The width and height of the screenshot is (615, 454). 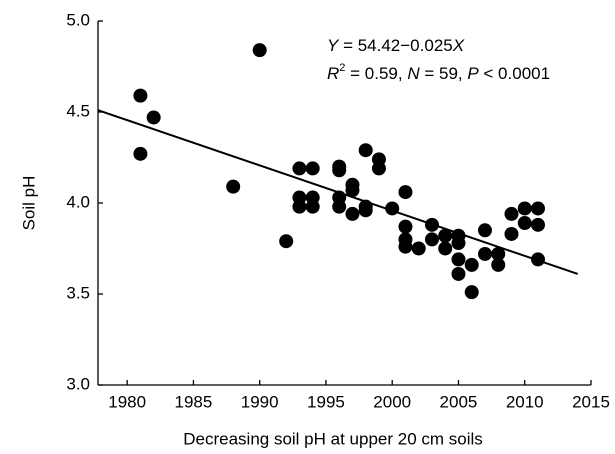 I want to click on x-tick-label: 2015, so click(x=591, y=401).